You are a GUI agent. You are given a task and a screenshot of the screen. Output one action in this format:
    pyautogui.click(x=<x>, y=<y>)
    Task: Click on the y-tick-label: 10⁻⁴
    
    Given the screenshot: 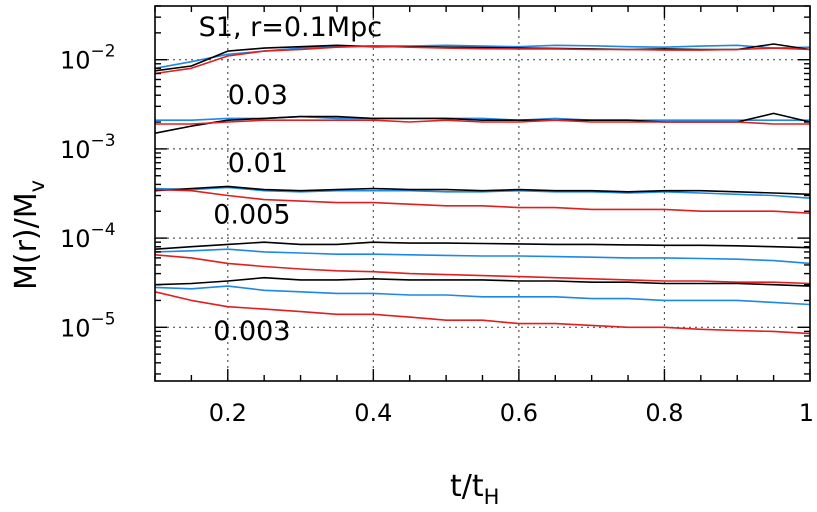 What is the action you would take?
    pyautogui.click(x=88, y=236)
    